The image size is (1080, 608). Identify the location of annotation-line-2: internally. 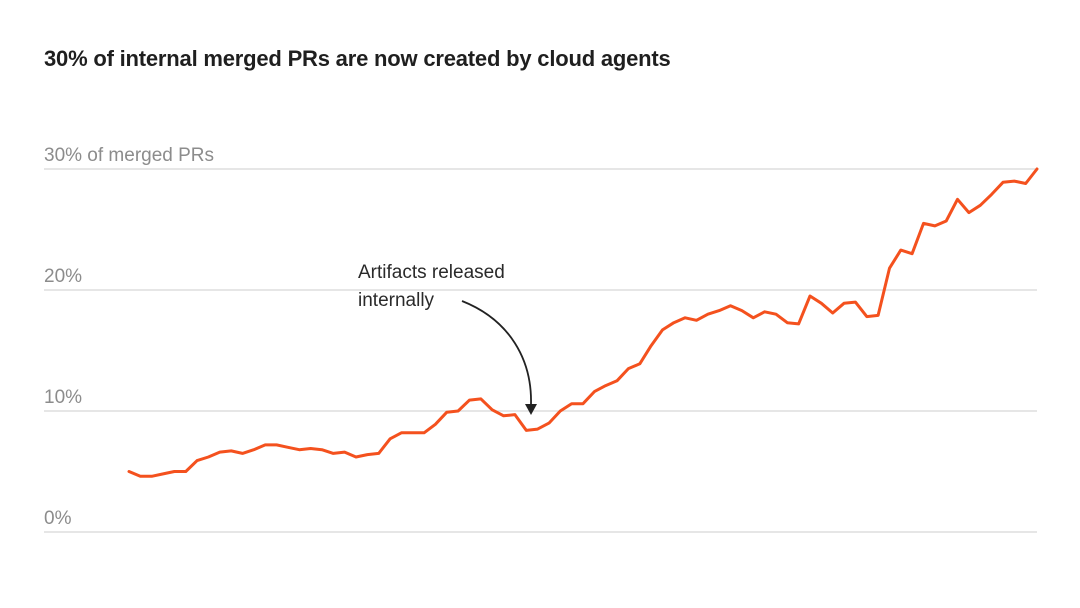
(396, 300).